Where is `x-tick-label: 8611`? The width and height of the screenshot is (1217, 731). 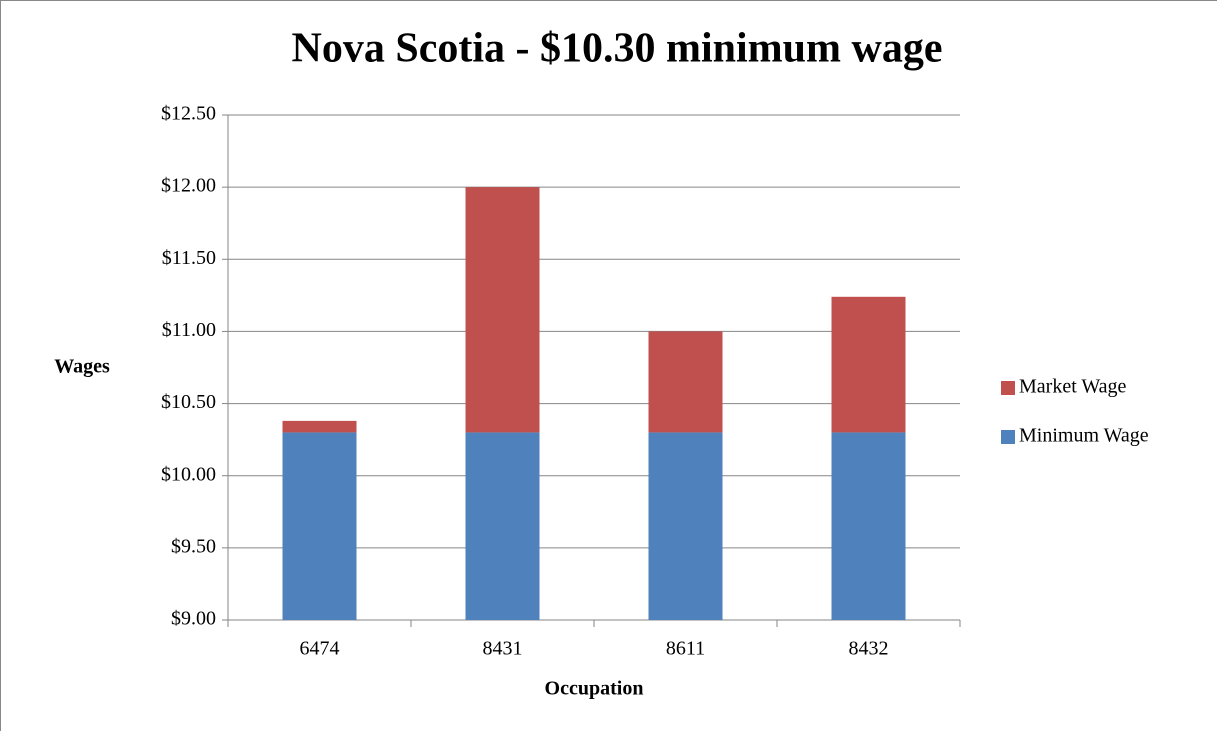 x-tick-label: 8611 is located at coordinates (685, 649).